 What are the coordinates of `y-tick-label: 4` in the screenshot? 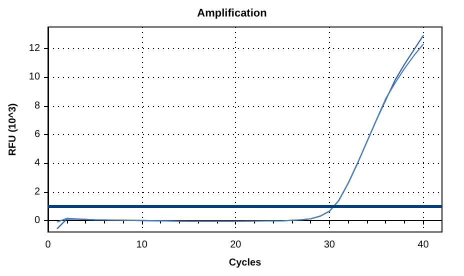 It's located at (37, 163).